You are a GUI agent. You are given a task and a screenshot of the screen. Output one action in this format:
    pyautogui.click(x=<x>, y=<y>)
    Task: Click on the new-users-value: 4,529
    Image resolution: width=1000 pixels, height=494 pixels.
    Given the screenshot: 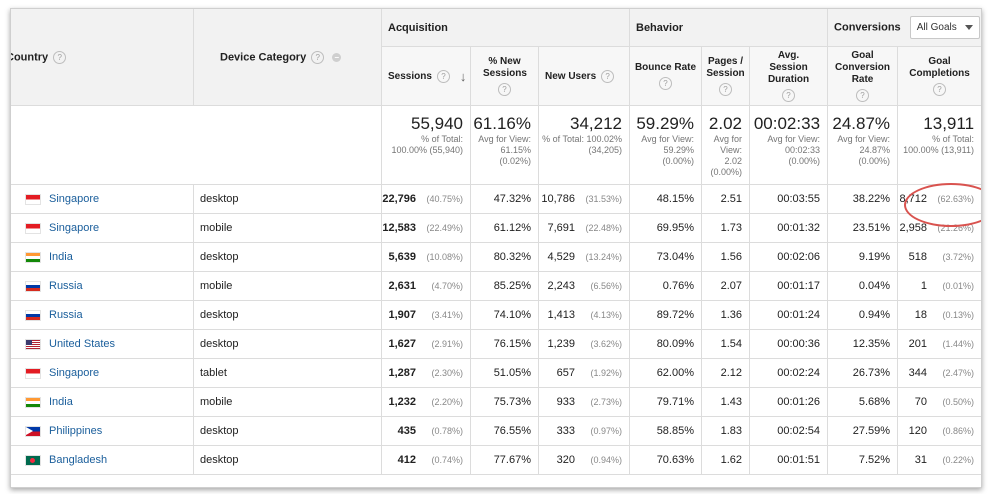 What is the action you would take?
    pyautogui.click(x=561, y=257)
    